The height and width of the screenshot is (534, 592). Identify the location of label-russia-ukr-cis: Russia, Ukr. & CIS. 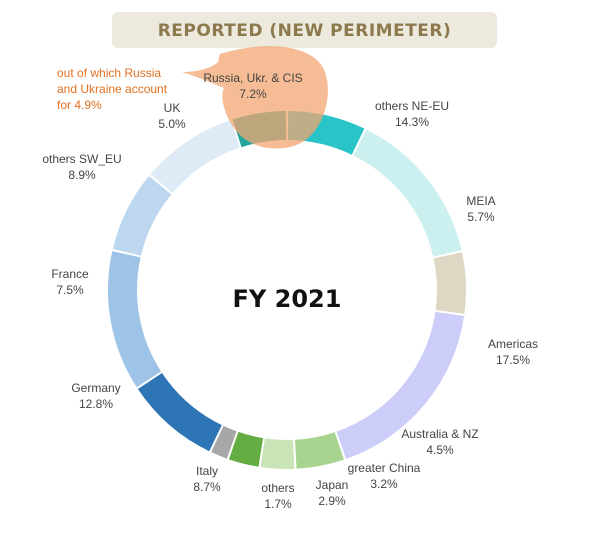
(252, 78).